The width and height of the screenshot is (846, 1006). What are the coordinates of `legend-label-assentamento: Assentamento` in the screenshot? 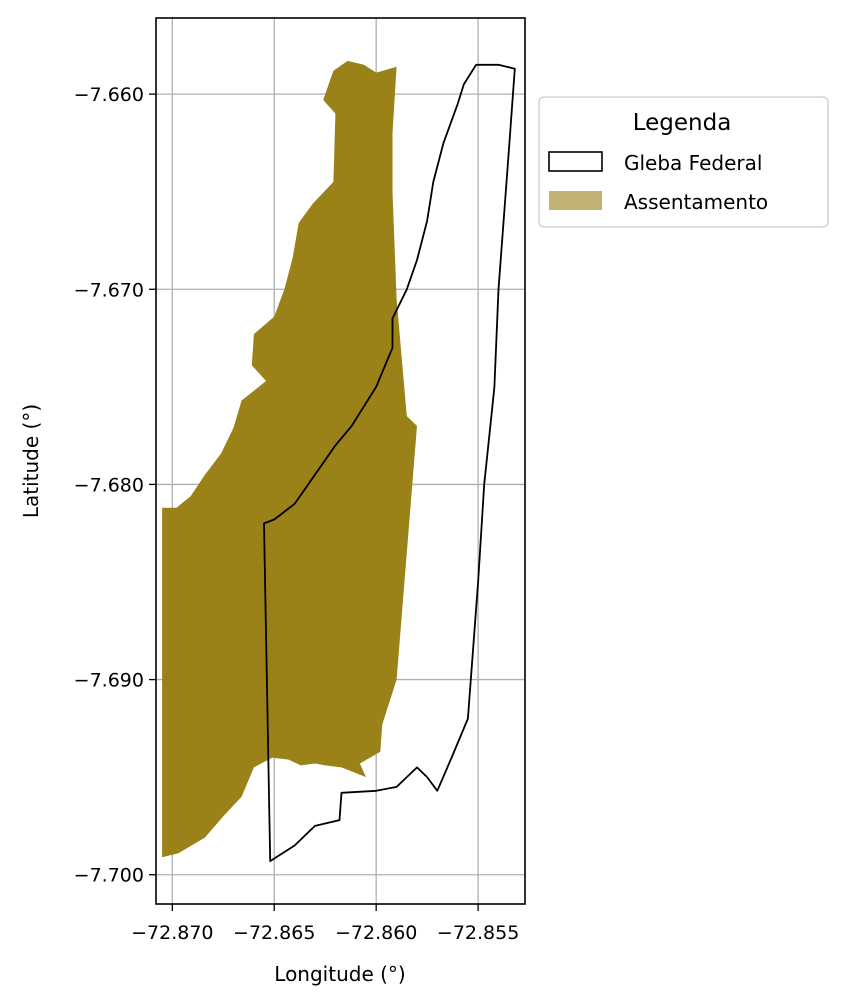 It's located at (696, 202).